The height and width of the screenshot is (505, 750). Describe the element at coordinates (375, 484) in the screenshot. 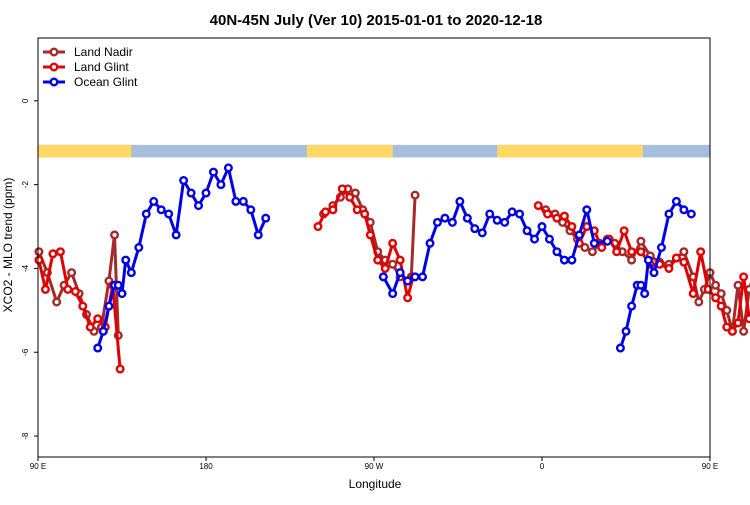

I see `x-axis-label: Longitude` at that location.